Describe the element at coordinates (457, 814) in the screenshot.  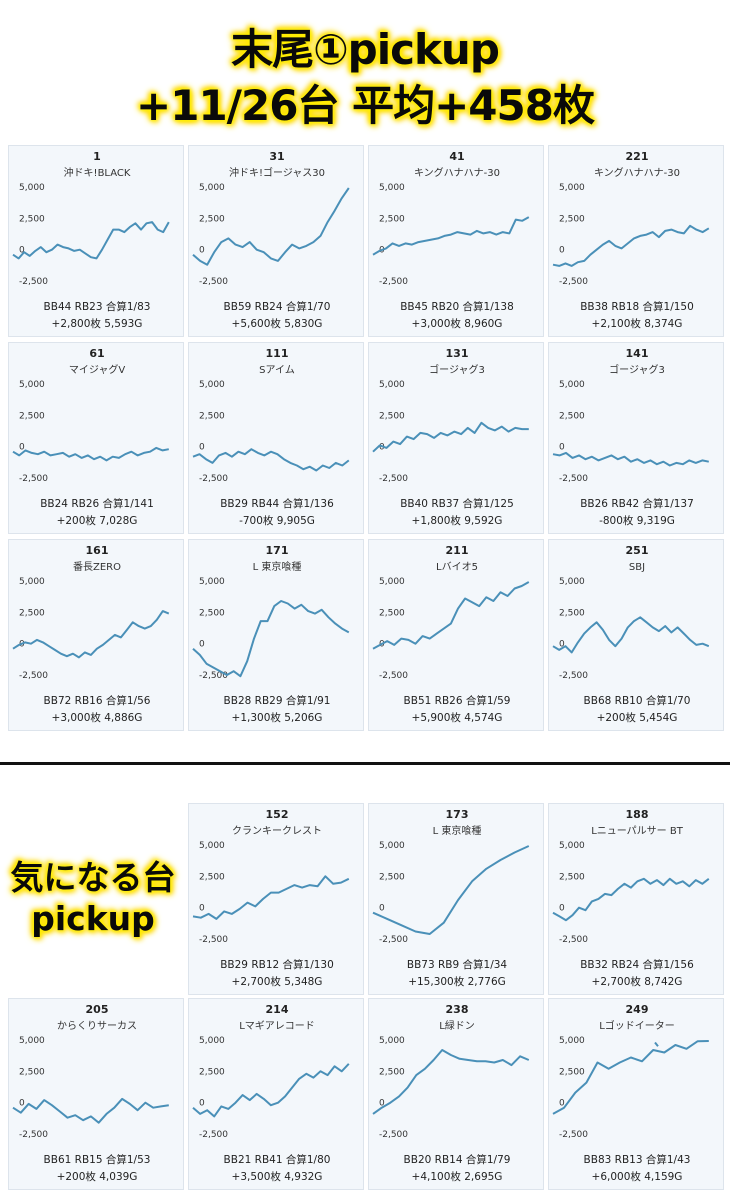
I see `machine-number: 173` at that location.